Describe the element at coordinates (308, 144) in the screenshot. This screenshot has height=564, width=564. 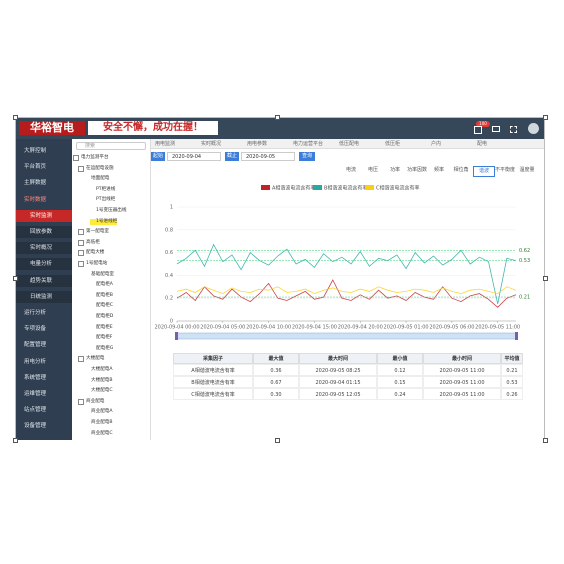
I see `breadcrumb-item: 电力运营平台` at that location.